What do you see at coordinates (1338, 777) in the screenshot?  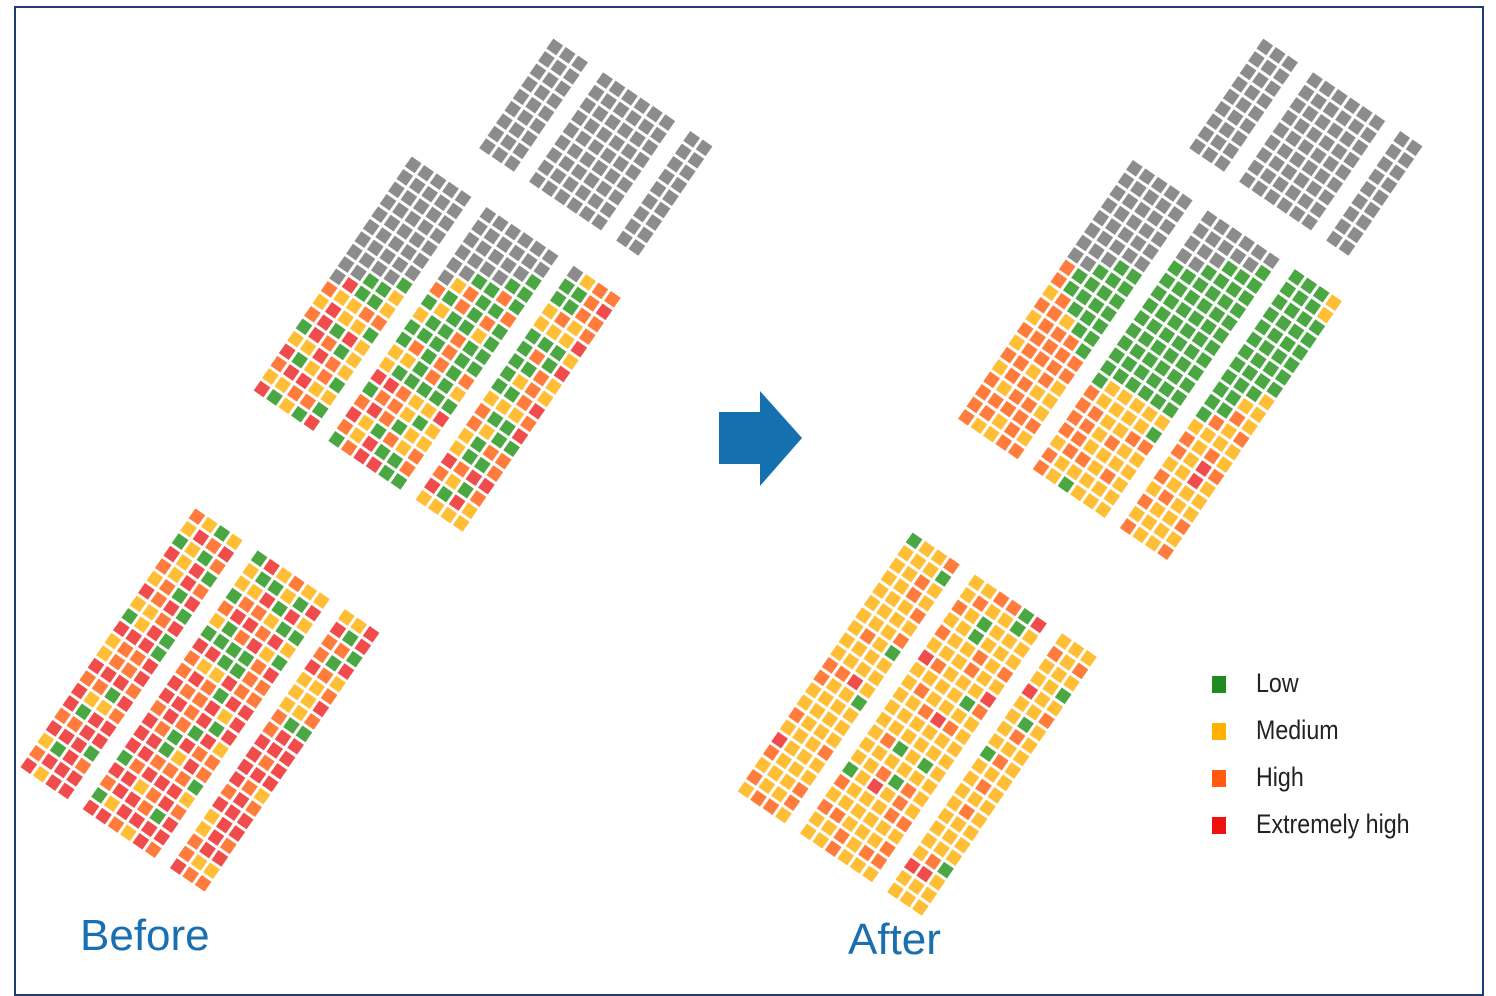 I see `legend-item-high: High` at bounding box center [1338, 777].